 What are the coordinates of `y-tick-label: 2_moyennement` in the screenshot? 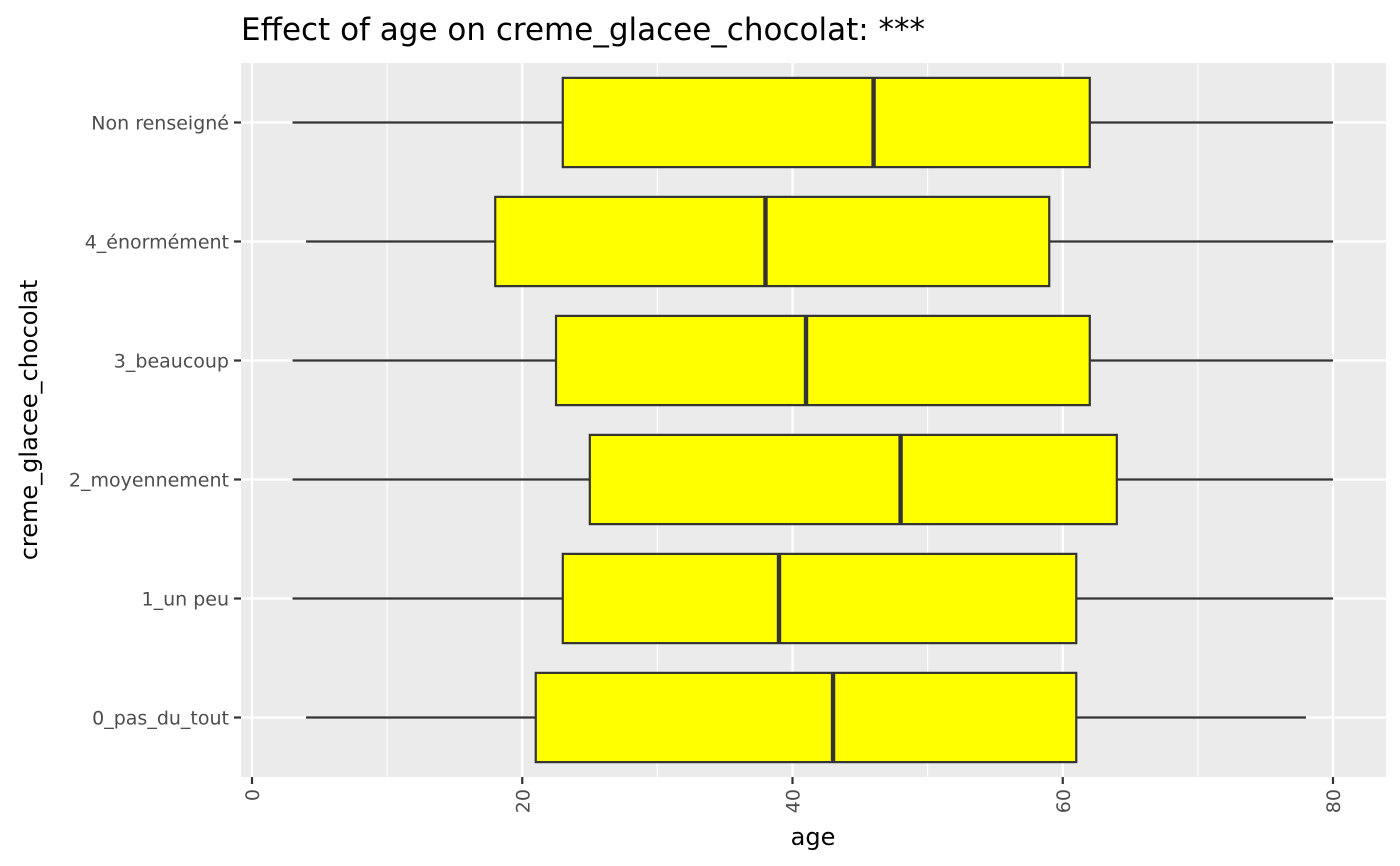 It's located at (149, 481).